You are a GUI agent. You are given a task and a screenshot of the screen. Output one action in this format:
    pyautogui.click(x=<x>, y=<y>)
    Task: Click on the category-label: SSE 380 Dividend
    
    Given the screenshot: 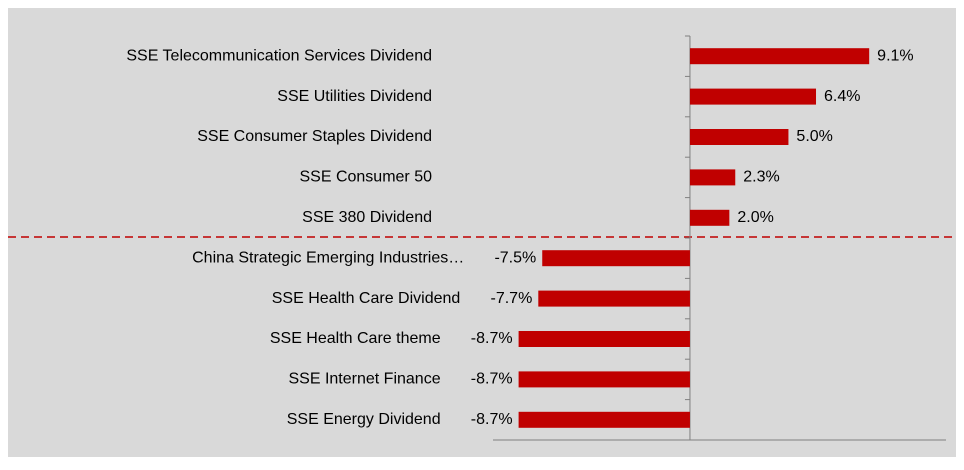 What is the action you would take?
    pyautogui.click(x=367, y=217)
    